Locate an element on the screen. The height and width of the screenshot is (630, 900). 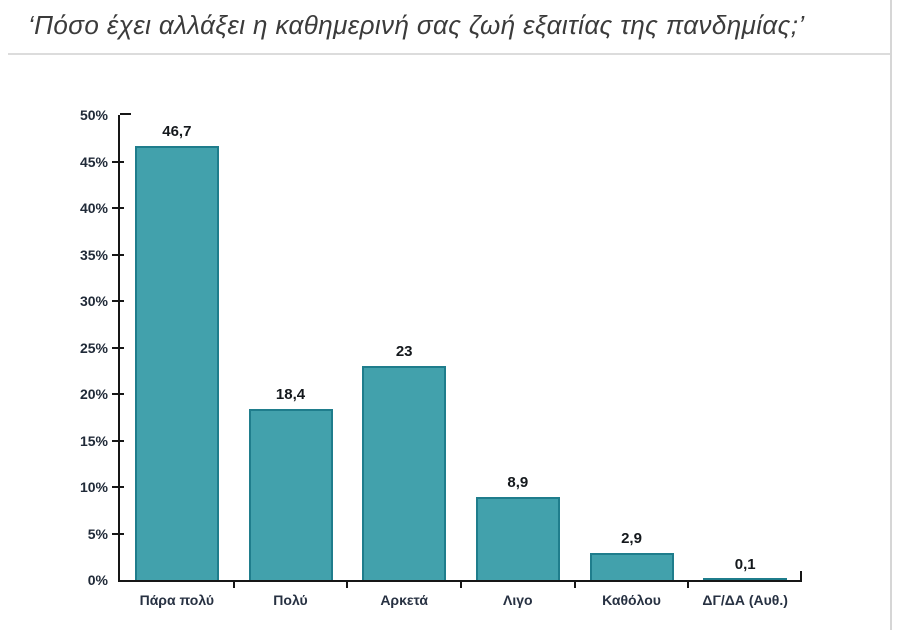
x-category-label: Αρκετά is located at coordinates (404, 600).